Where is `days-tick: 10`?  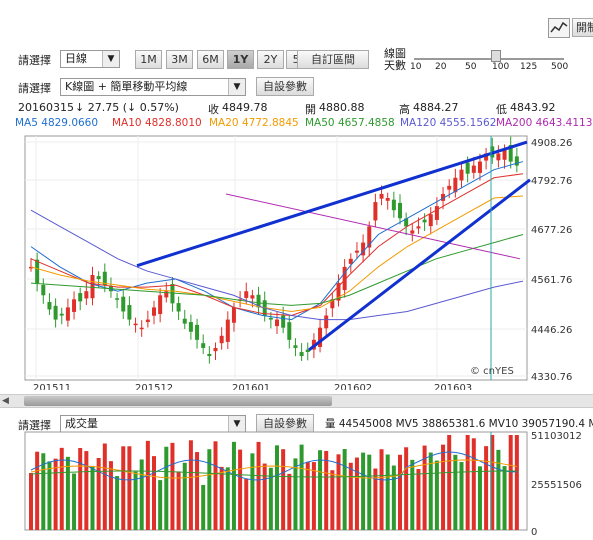
days-tick: 10 is located at coordinates (416, 67).